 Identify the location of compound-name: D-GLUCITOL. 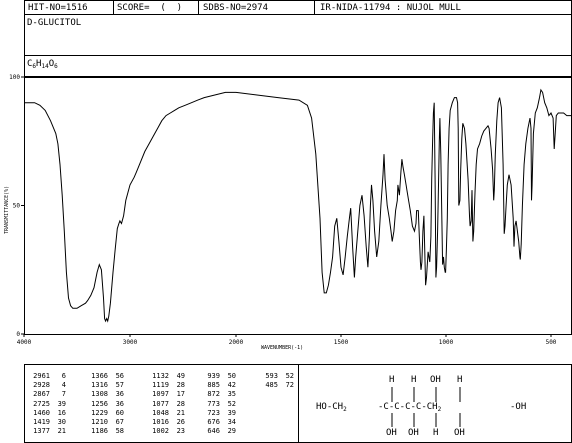
(54, 23).